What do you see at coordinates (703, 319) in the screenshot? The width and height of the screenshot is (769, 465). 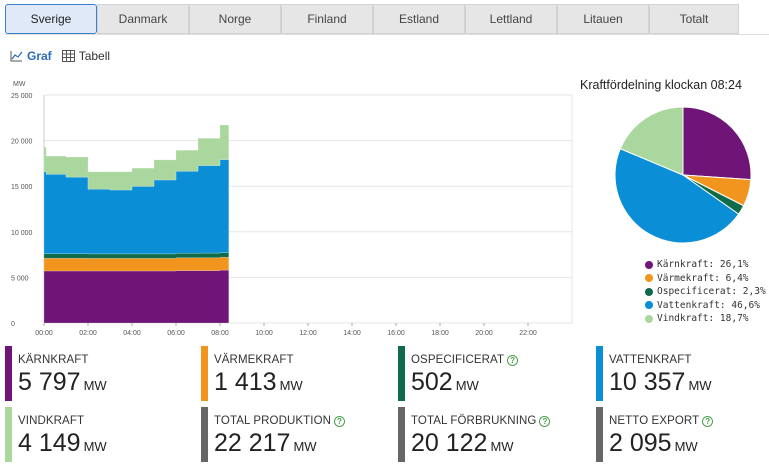 I see `legend-label: Vindkraft: 18,7%` at bounding box center [703, 319].